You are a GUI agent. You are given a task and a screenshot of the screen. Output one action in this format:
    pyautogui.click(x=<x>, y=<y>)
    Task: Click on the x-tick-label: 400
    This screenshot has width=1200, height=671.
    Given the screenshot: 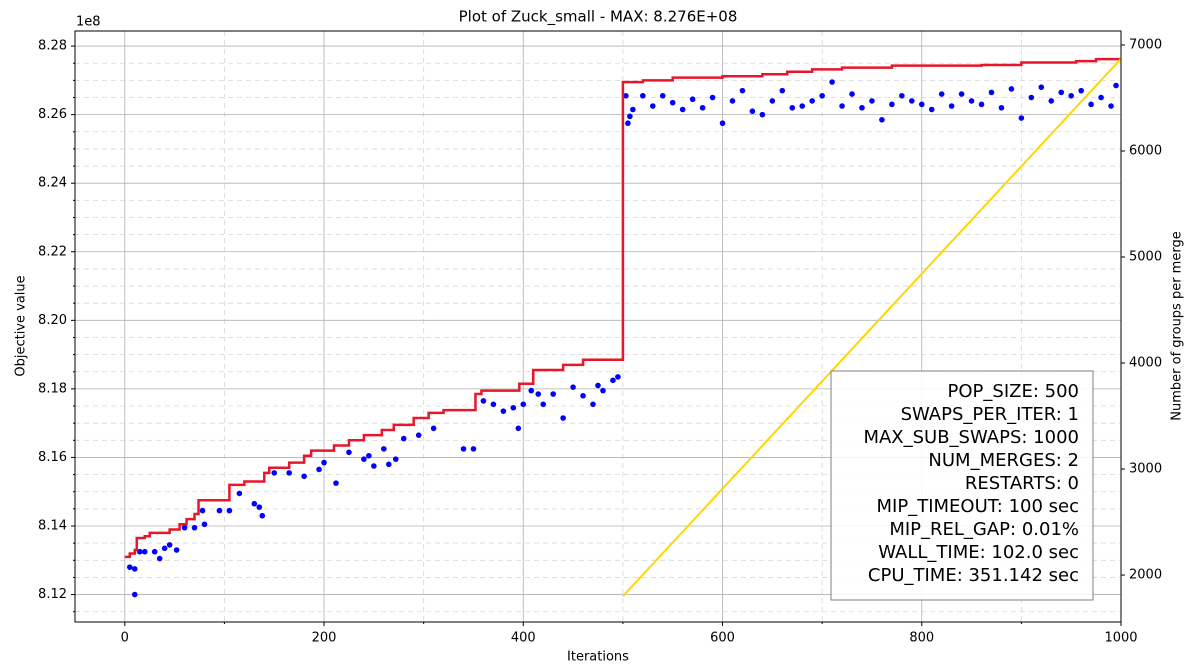 What is the action you would take?
    pyautogui.click(x=523, y=638)
    